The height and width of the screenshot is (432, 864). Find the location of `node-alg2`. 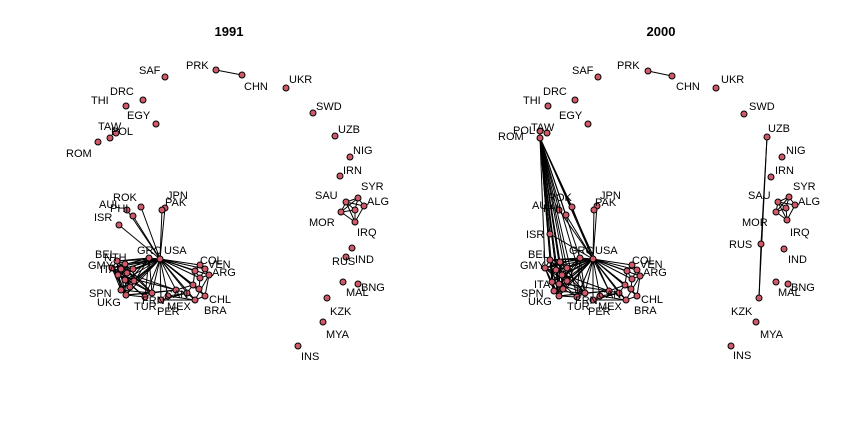

node-alg2 is located at coordinates (355, 210).